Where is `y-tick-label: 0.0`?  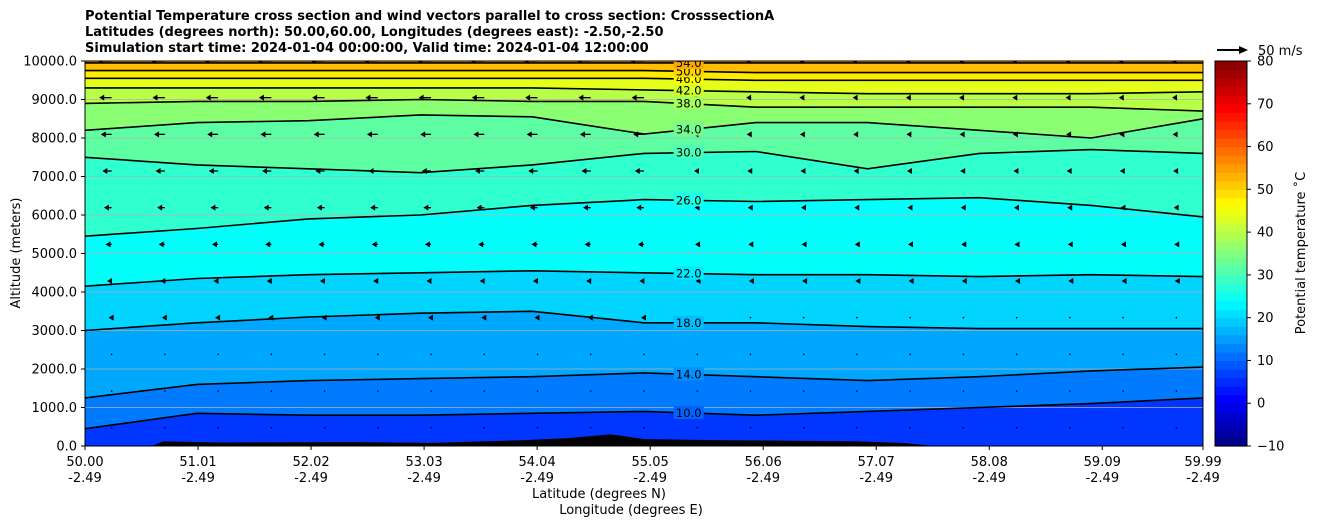 y-tick-label: 0.0 is located at coordinates (66, 447).